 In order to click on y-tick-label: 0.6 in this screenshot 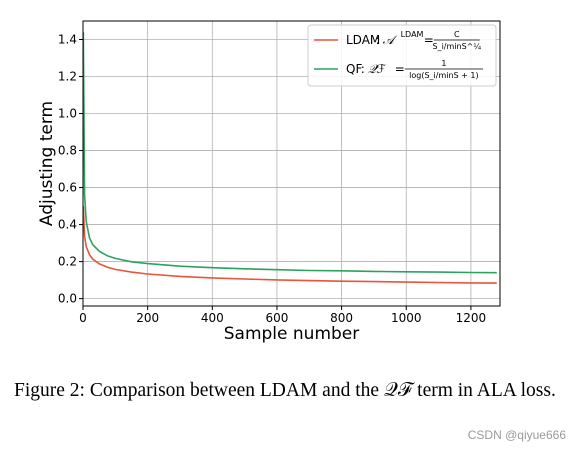, I will do `click(67, 188)`.